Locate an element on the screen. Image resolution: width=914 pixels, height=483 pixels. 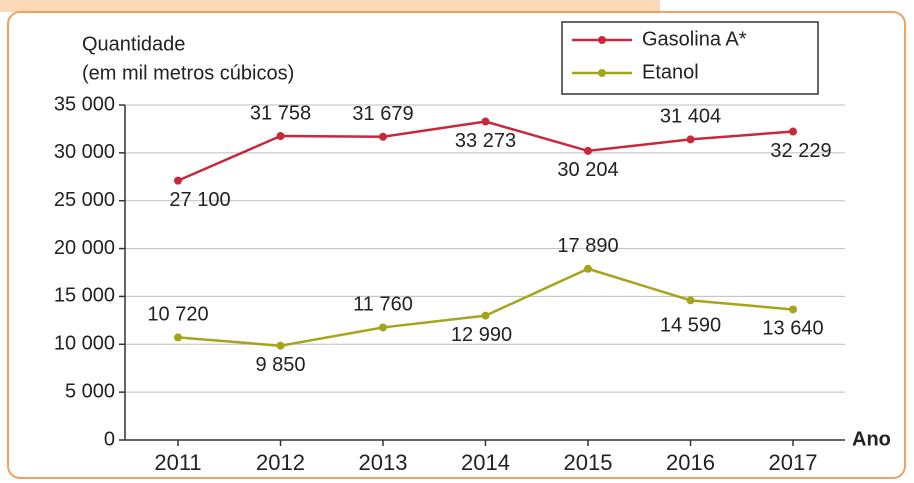
legend-box is located at coordinates (690, 58).